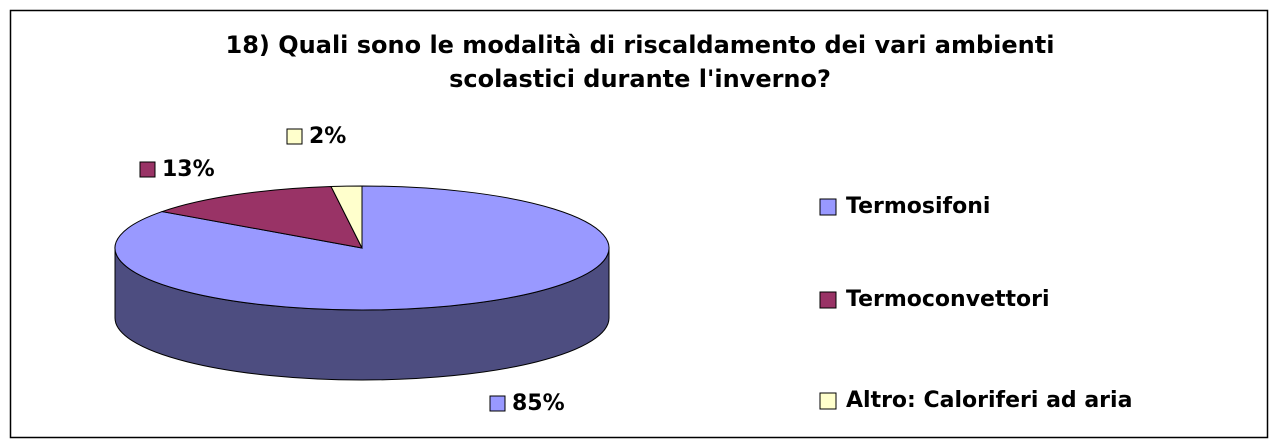 This screenshot has width=1279, height=448. What do you see at coordinates (327, 136) in the screenshot?
I see `data-label: 2%` at bounding box center [327, 136].